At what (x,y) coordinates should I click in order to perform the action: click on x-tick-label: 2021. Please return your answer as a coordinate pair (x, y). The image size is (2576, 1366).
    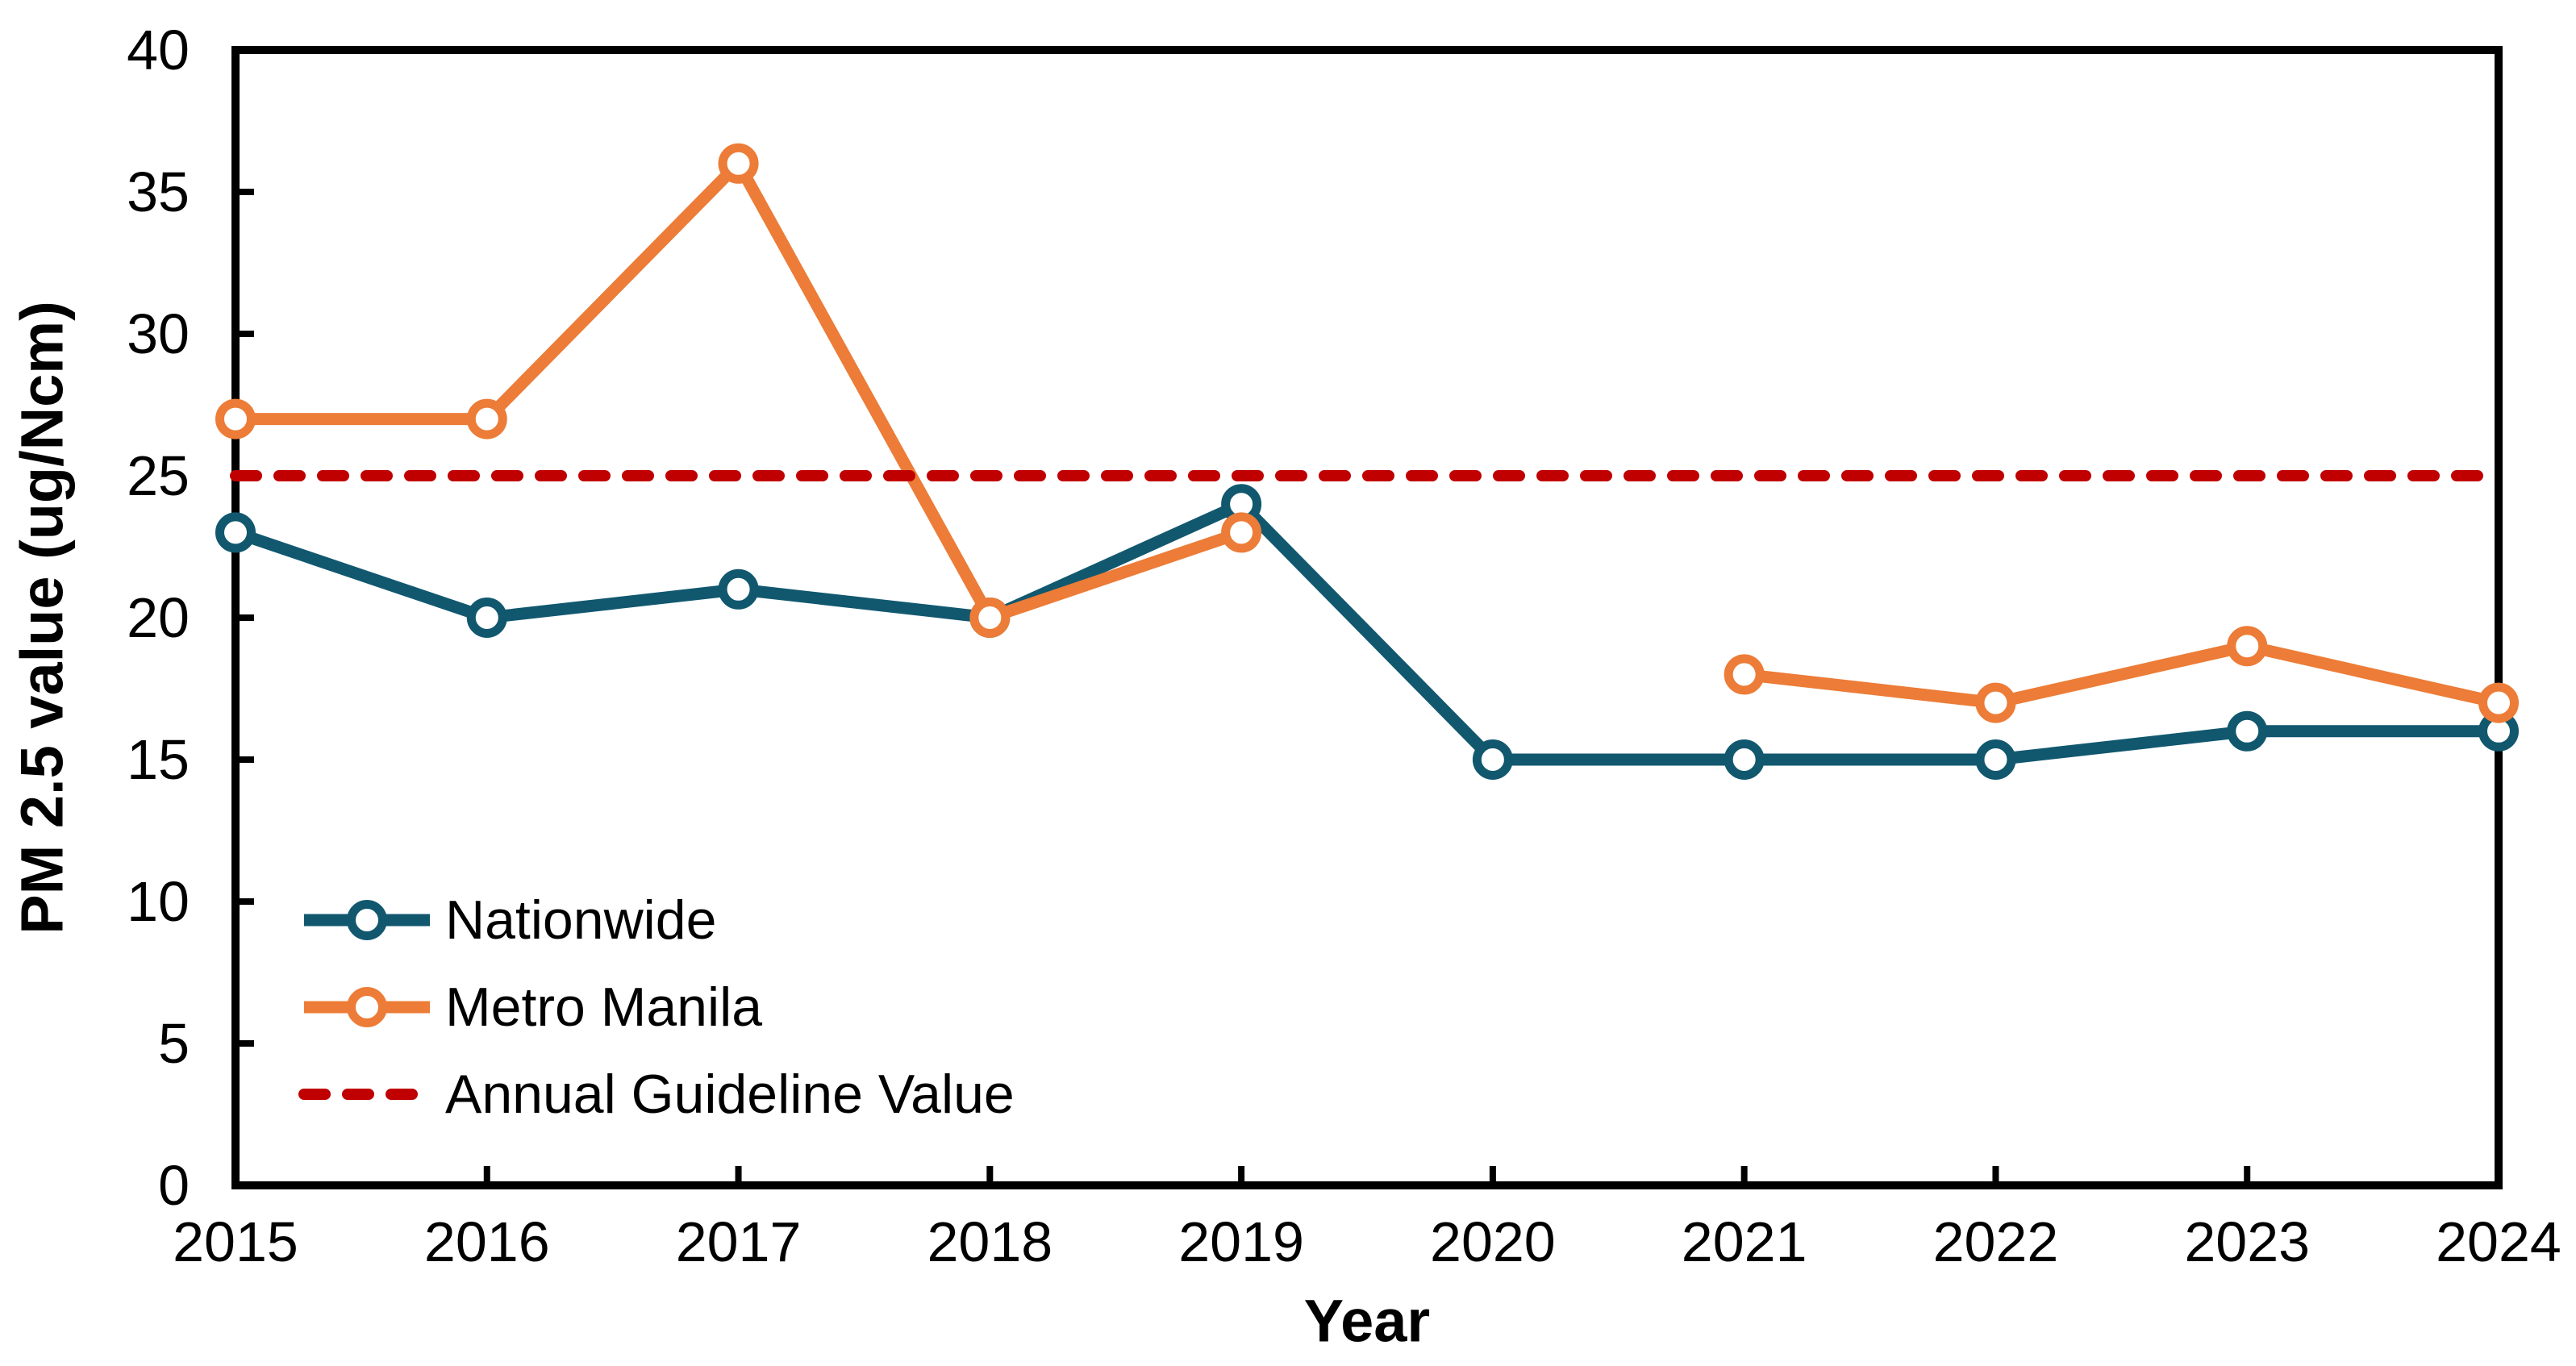
    Looking at the image, I should click on (1744, 1241).